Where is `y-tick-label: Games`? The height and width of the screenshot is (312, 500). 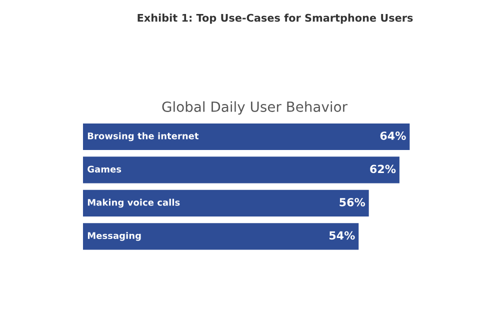
y-tick-label: Games is located at coordinates (105, 169).